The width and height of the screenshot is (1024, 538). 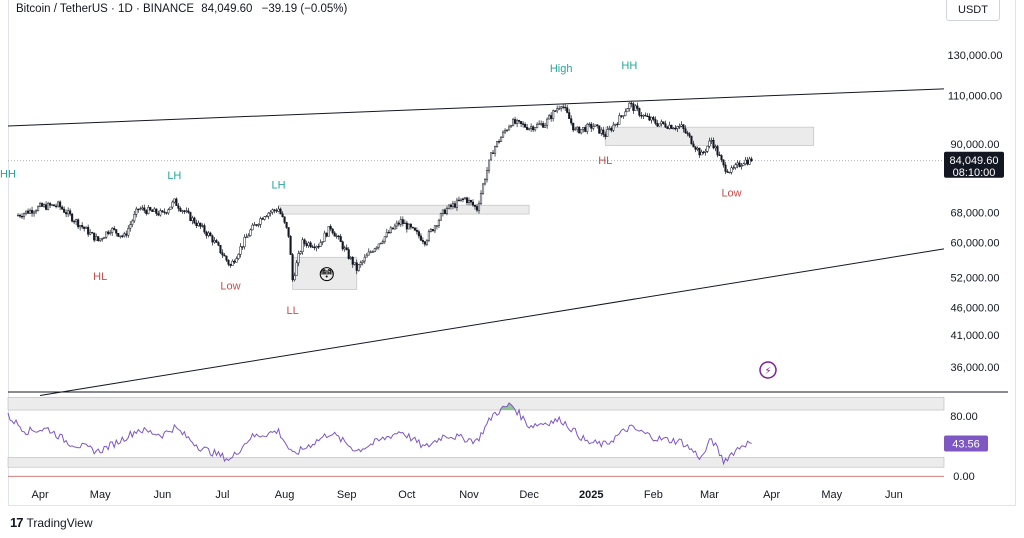 I want to click on flushed-face-icon: 😳, so click(x=326, y=275).